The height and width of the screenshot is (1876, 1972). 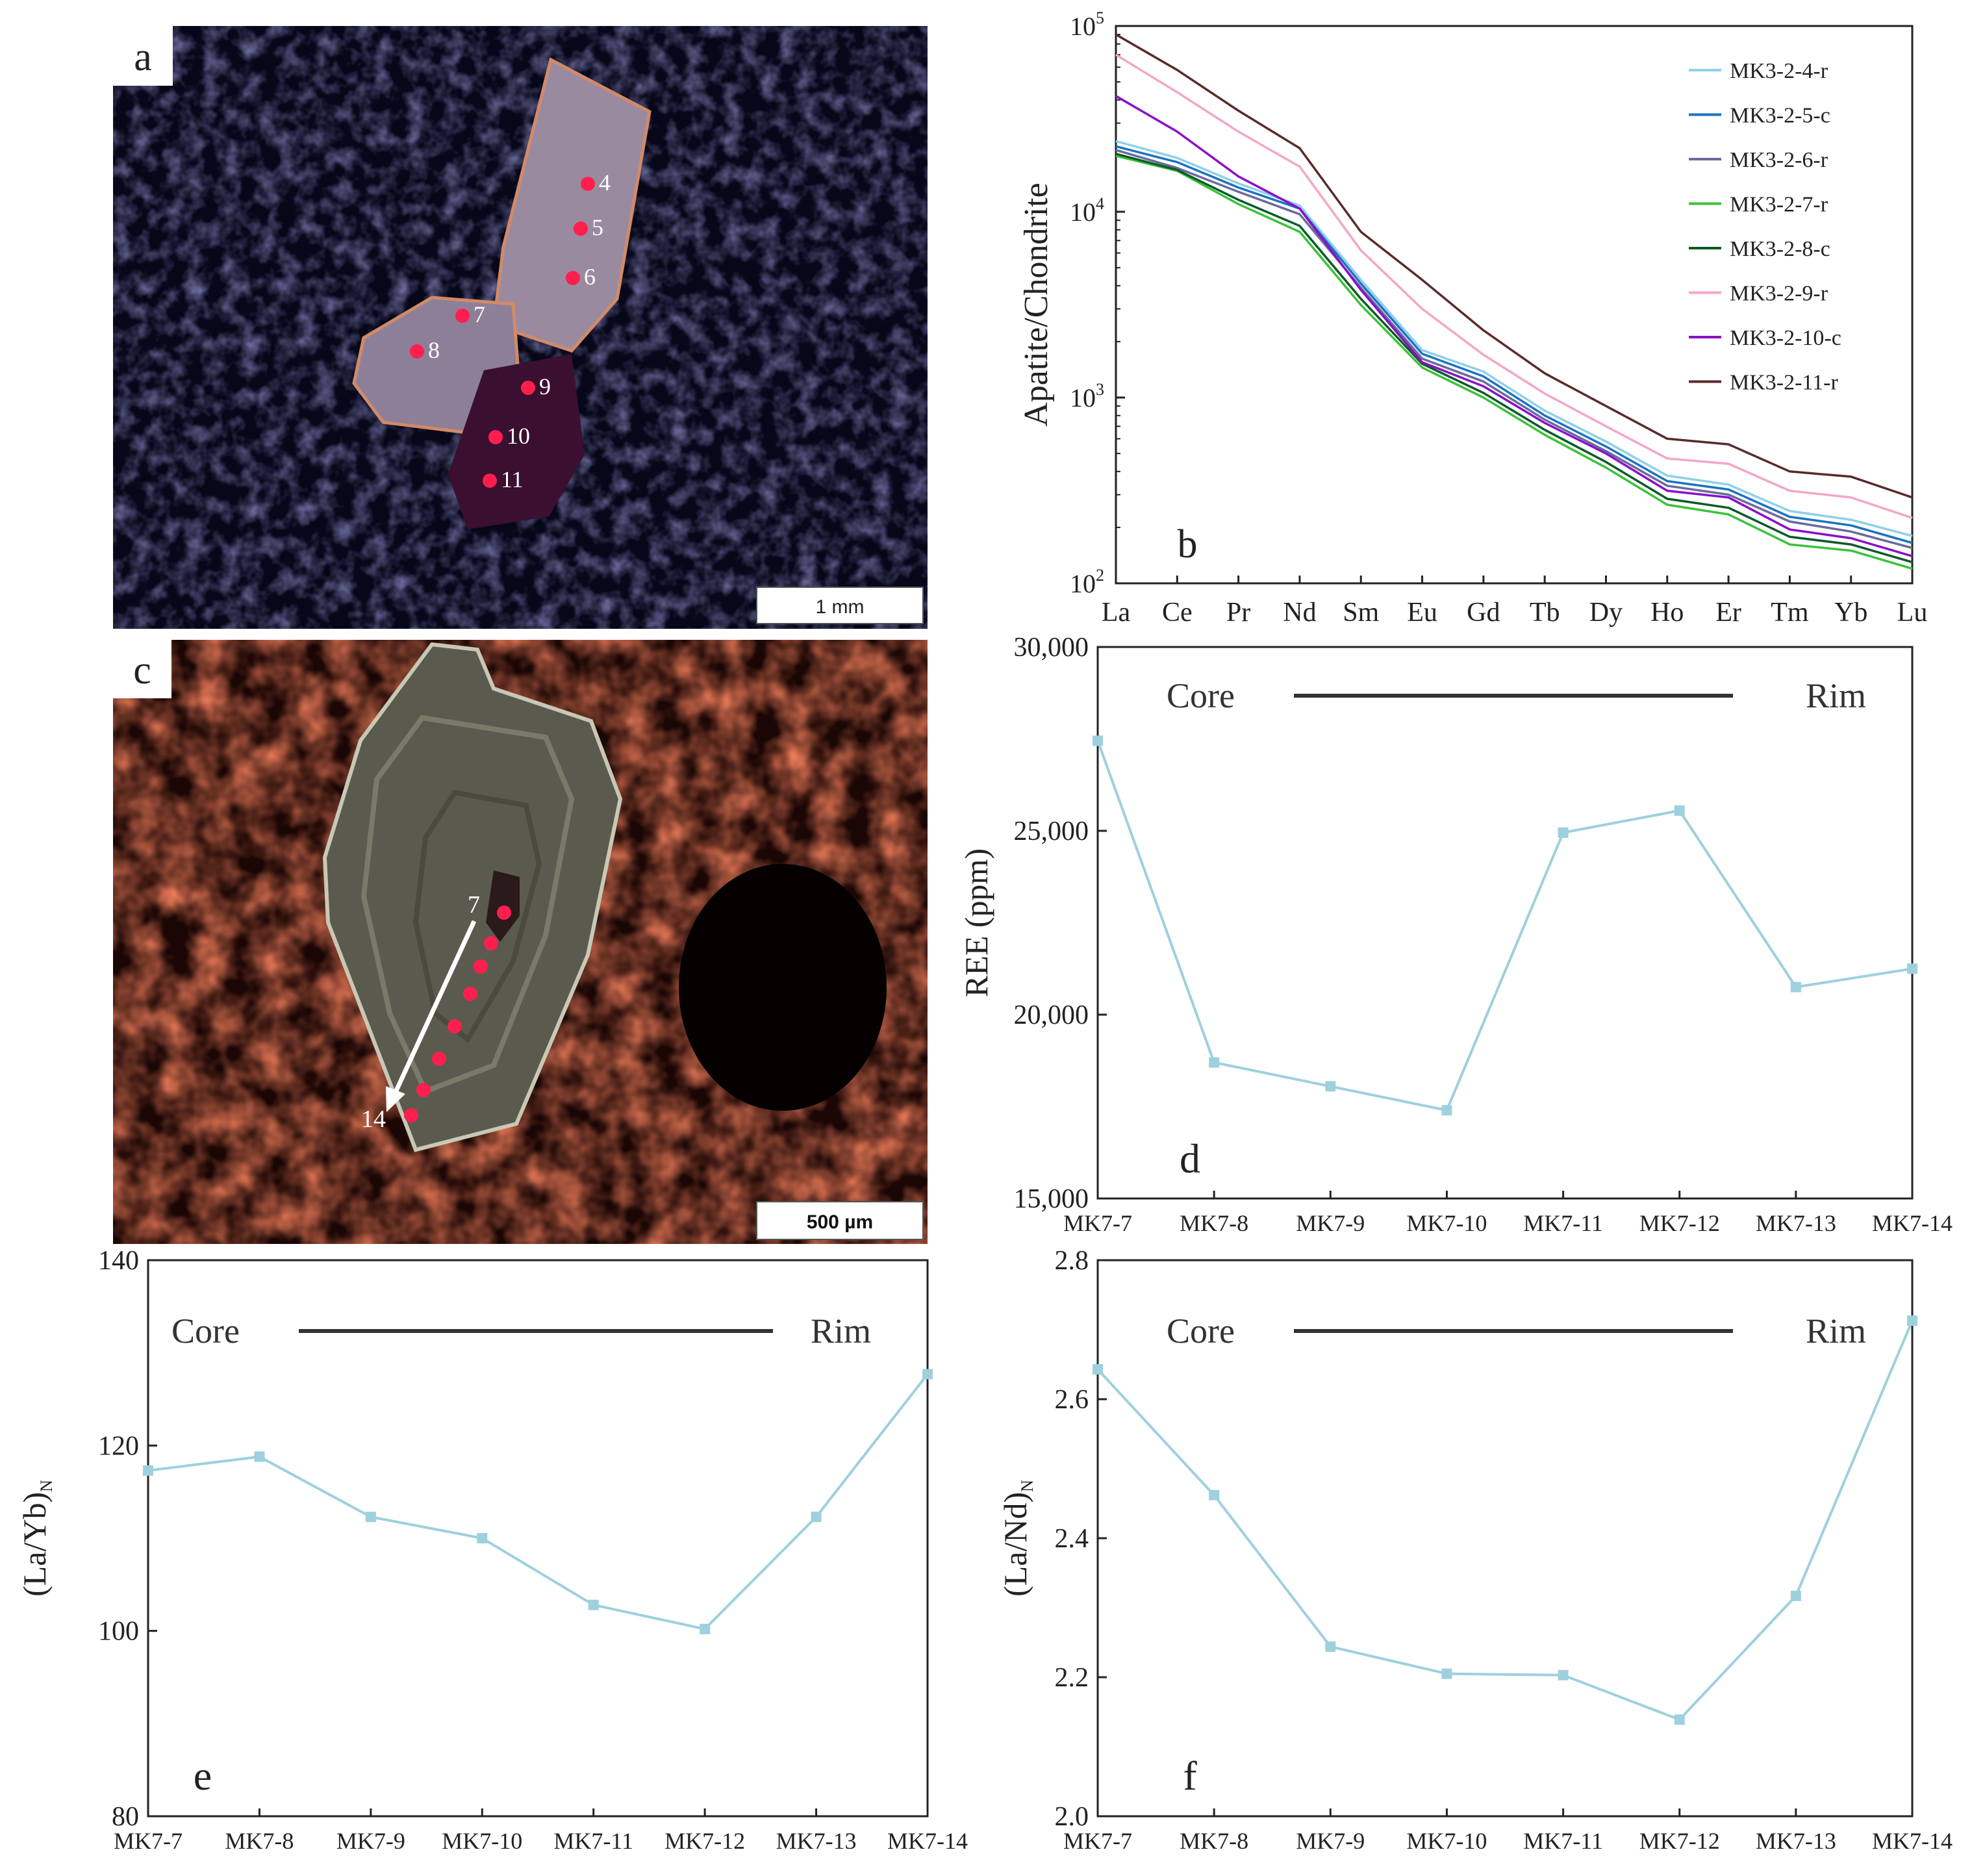 What do you see at coordinates (518, 436) in the screenshot?
I see `spot-label: 10` at bounding box center [518, 436].